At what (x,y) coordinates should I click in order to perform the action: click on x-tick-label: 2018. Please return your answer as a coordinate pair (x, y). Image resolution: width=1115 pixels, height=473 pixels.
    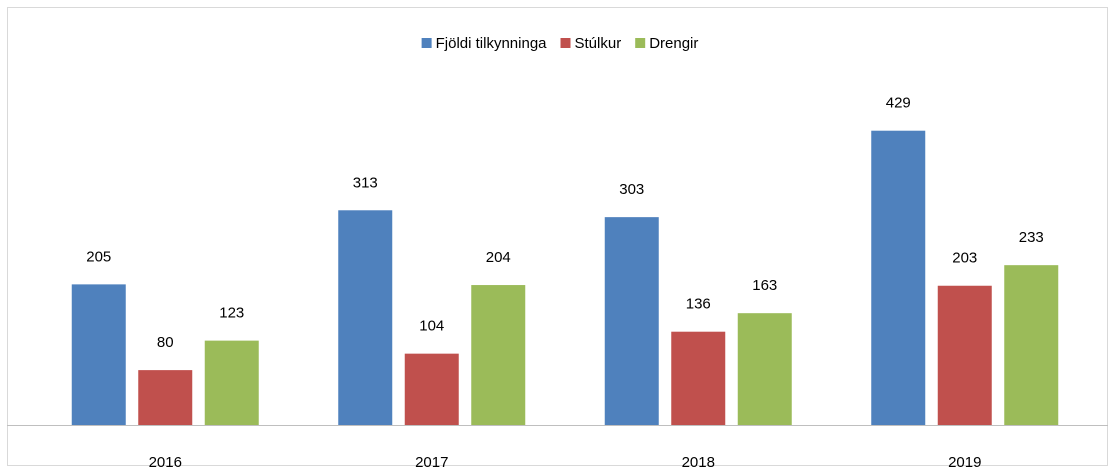
    Looking at the image, I should click on (698, 462).